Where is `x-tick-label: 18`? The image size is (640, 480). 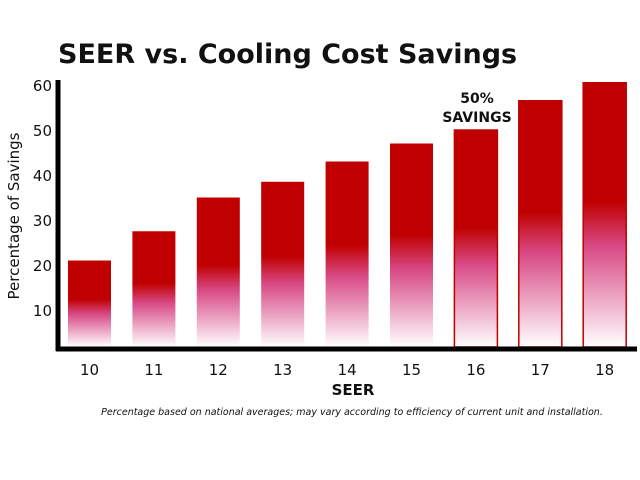
x-tick-label: 18 is located at coordinates (604, 370).